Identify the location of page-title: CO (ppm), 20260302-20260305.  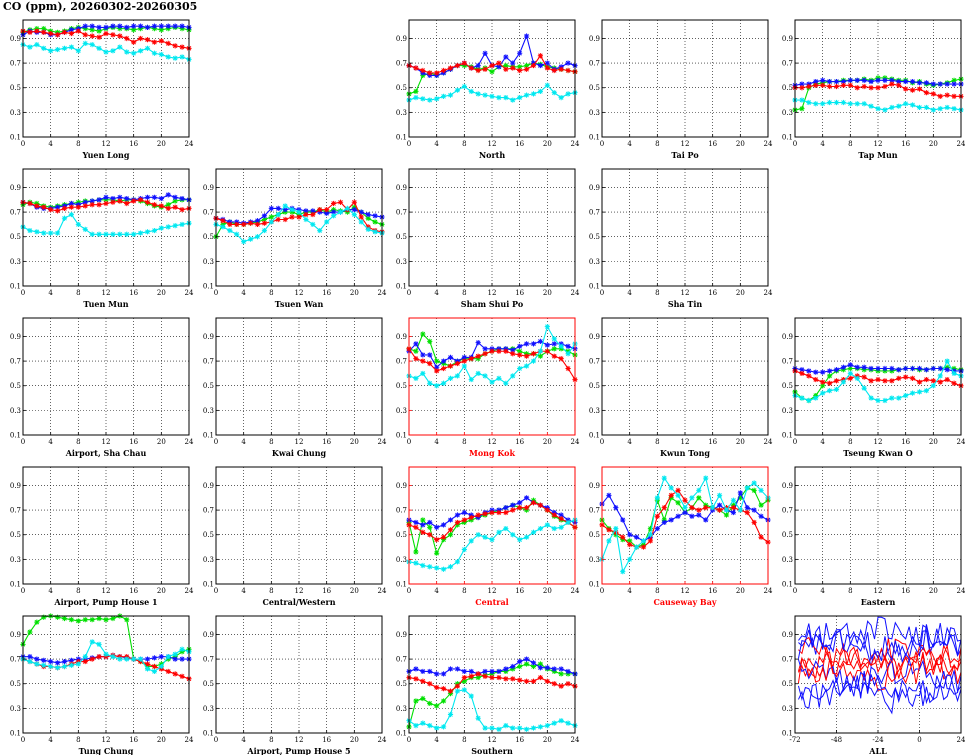
(100, 6).